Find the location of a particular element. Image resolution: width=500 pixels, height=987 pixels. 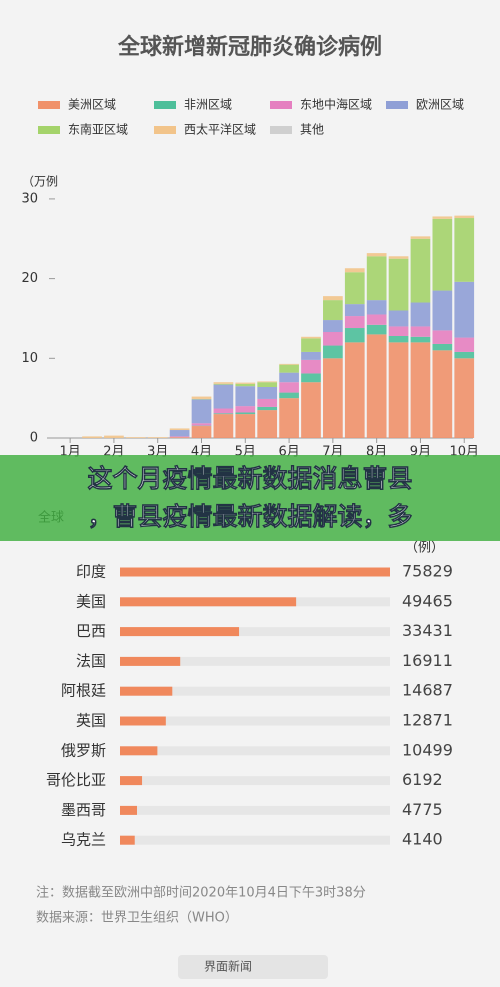

y-tick-label: 30 is located at coordinates (29, 198).